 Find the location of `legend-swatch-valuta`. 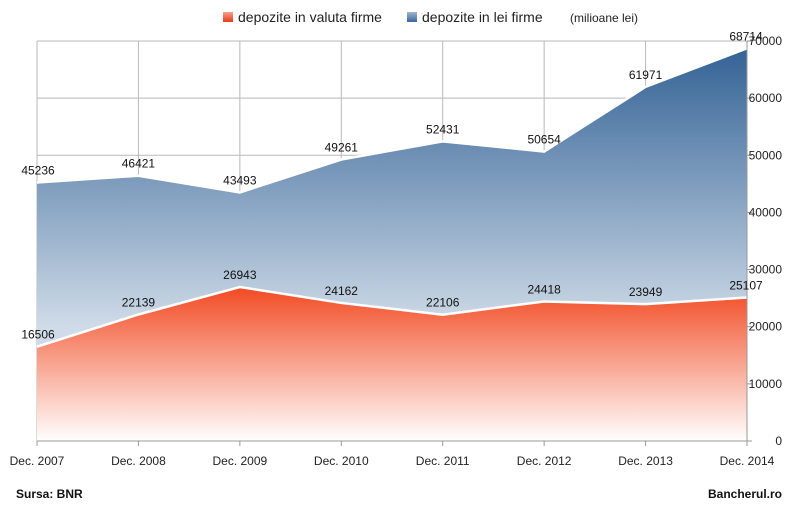

legend-swatch-valuta is located at coordinates (228, 17).